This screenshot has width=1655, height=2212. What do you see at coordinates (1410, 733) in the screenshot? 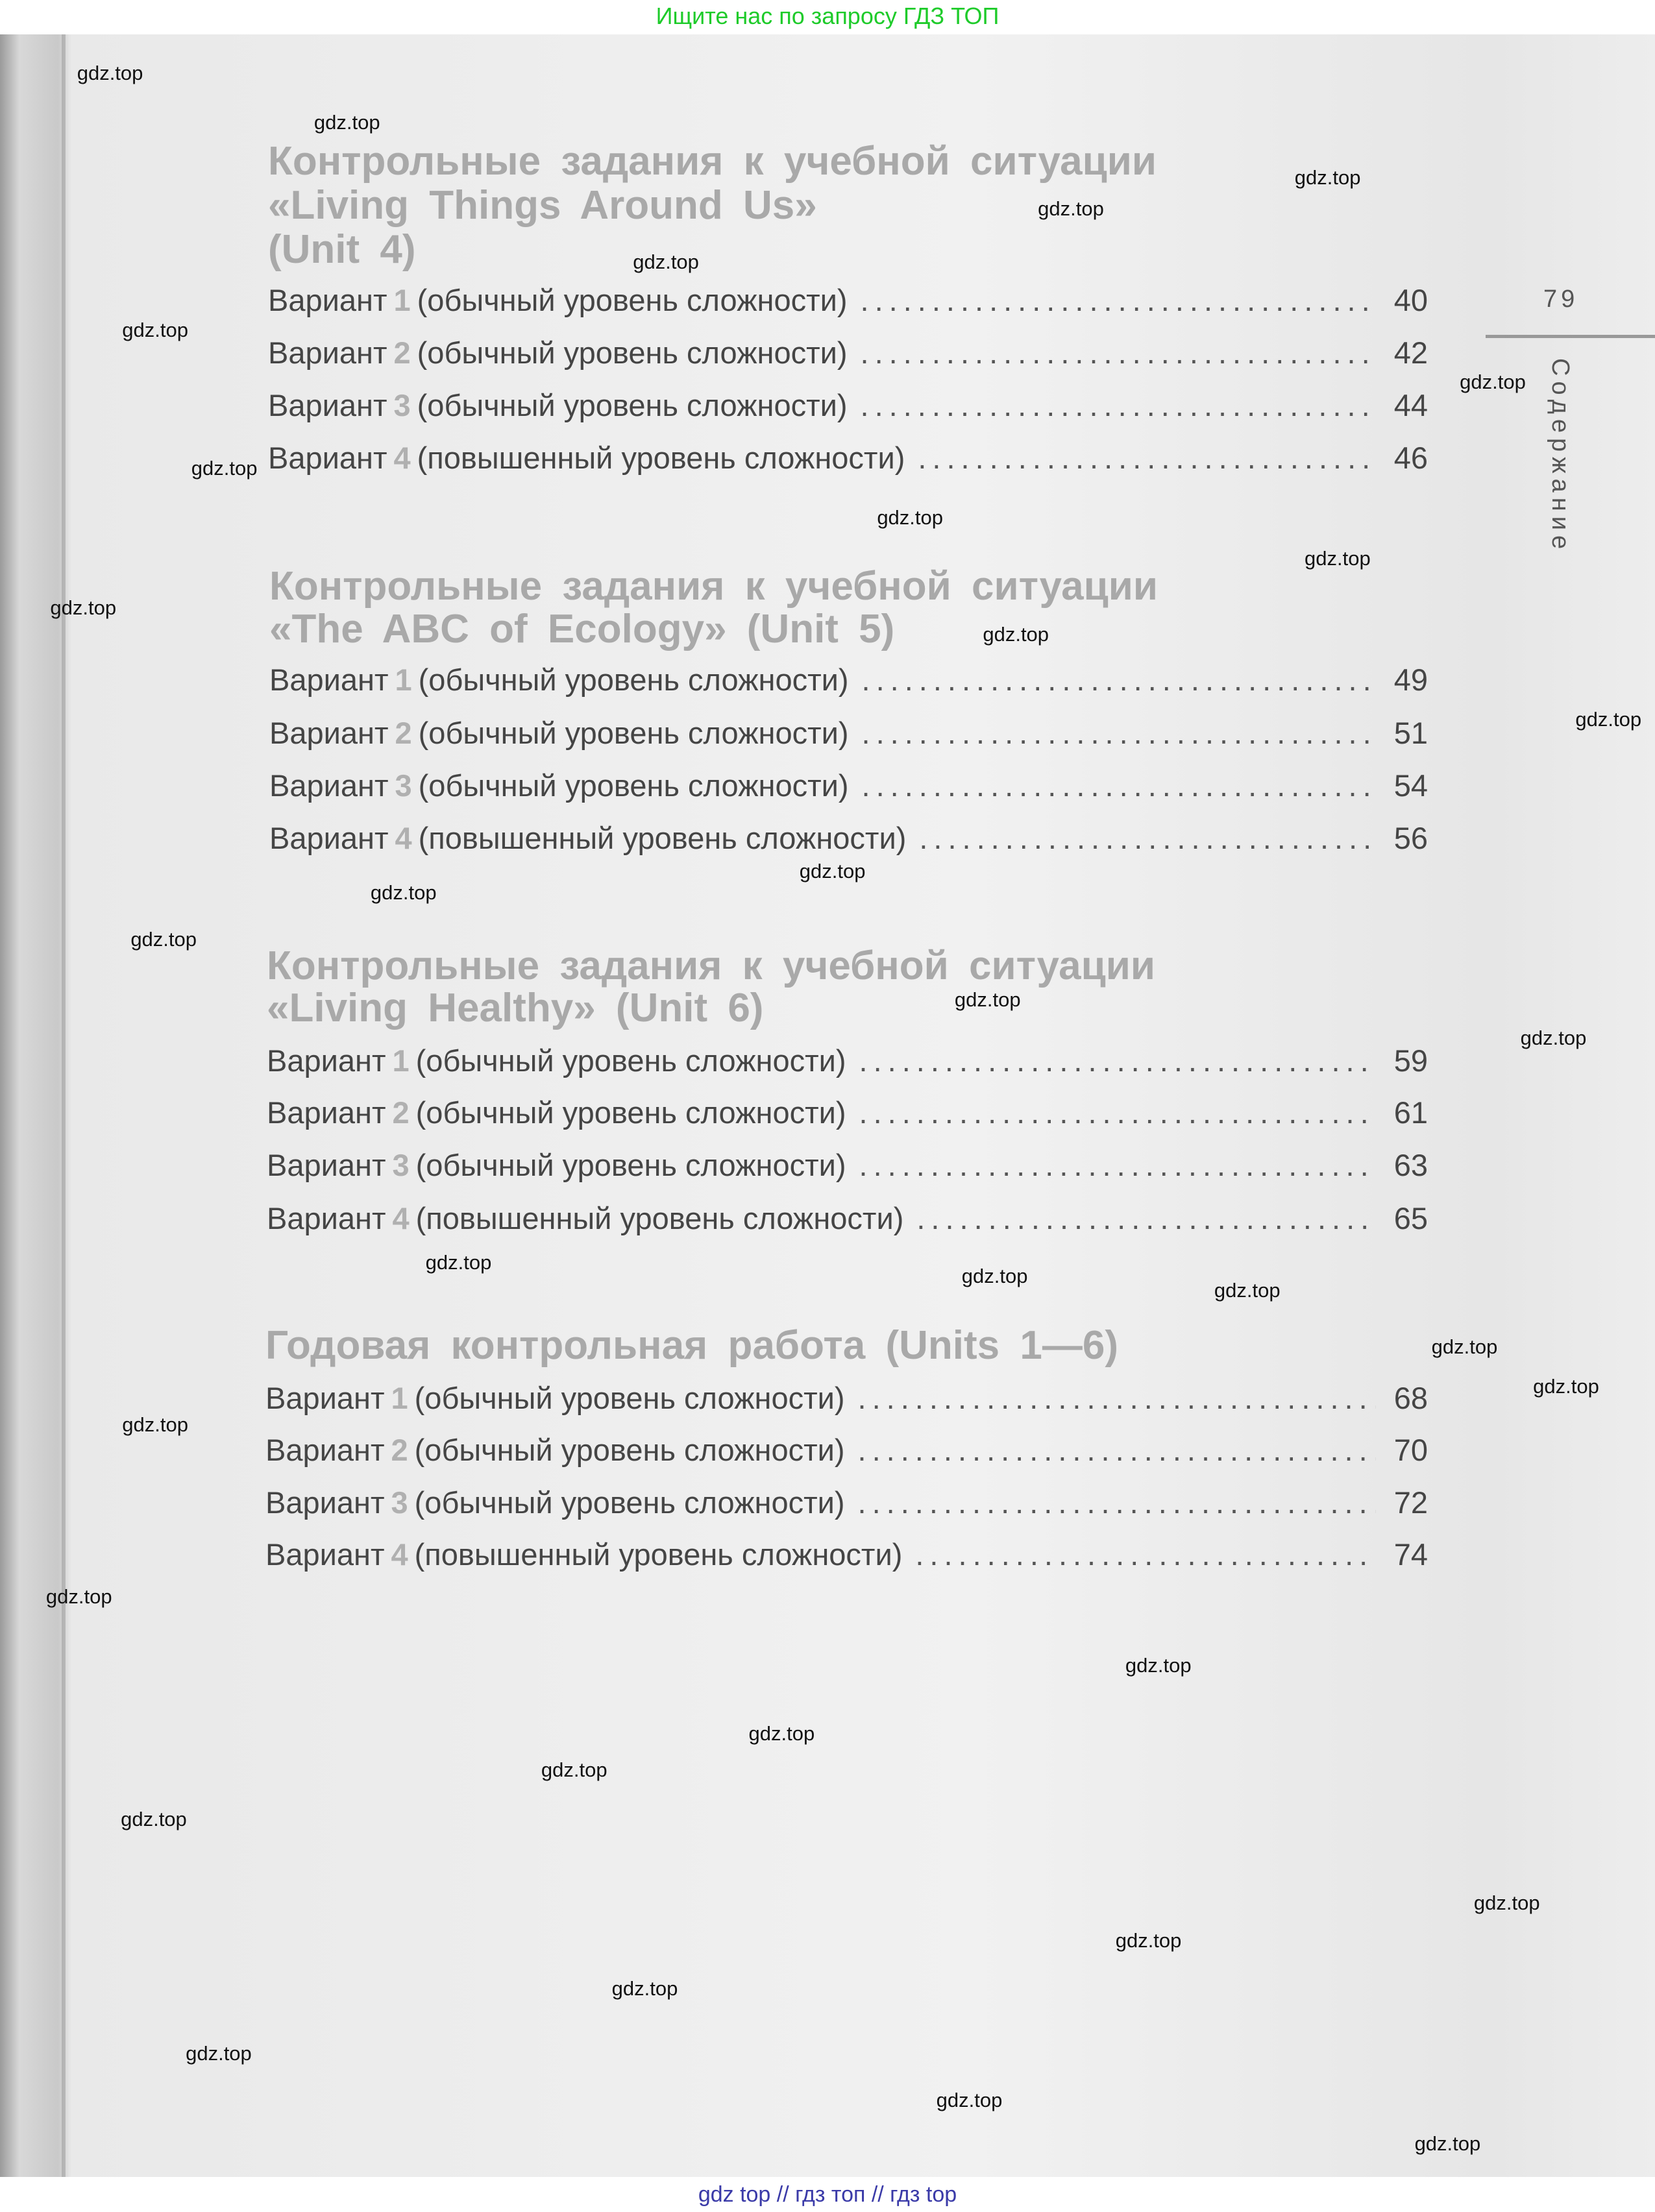
I see `entry-page-number: 51` at bounding box center [1410, 733].